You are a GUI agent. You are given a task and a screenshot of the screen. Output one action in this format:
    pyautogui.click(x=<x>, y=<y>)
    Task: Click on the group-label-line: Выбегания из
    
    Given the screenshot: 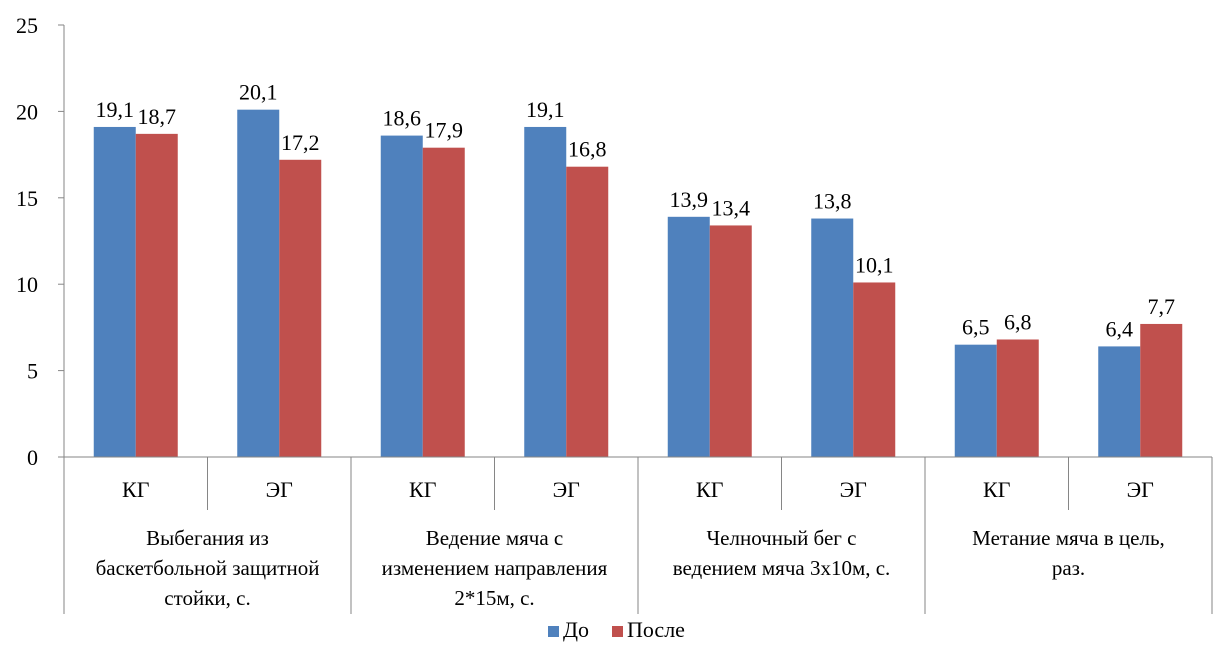 What is the action you would take?
    pyautogui.click(x=207, y=538)
    